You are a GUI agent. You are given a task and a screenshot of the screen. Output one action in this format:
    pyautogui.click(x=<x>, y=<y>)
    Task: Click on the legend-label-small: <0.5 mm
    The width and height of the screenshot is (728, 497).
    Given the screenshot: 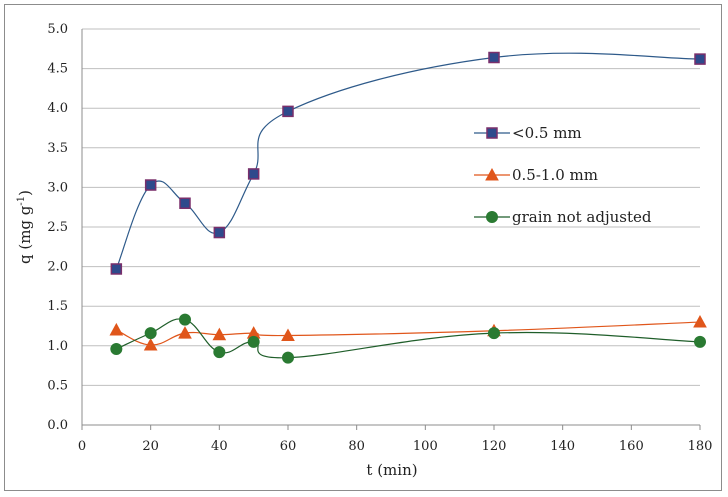 What is the action you would take?
    pyautogui.click(x=547, y=133)
    